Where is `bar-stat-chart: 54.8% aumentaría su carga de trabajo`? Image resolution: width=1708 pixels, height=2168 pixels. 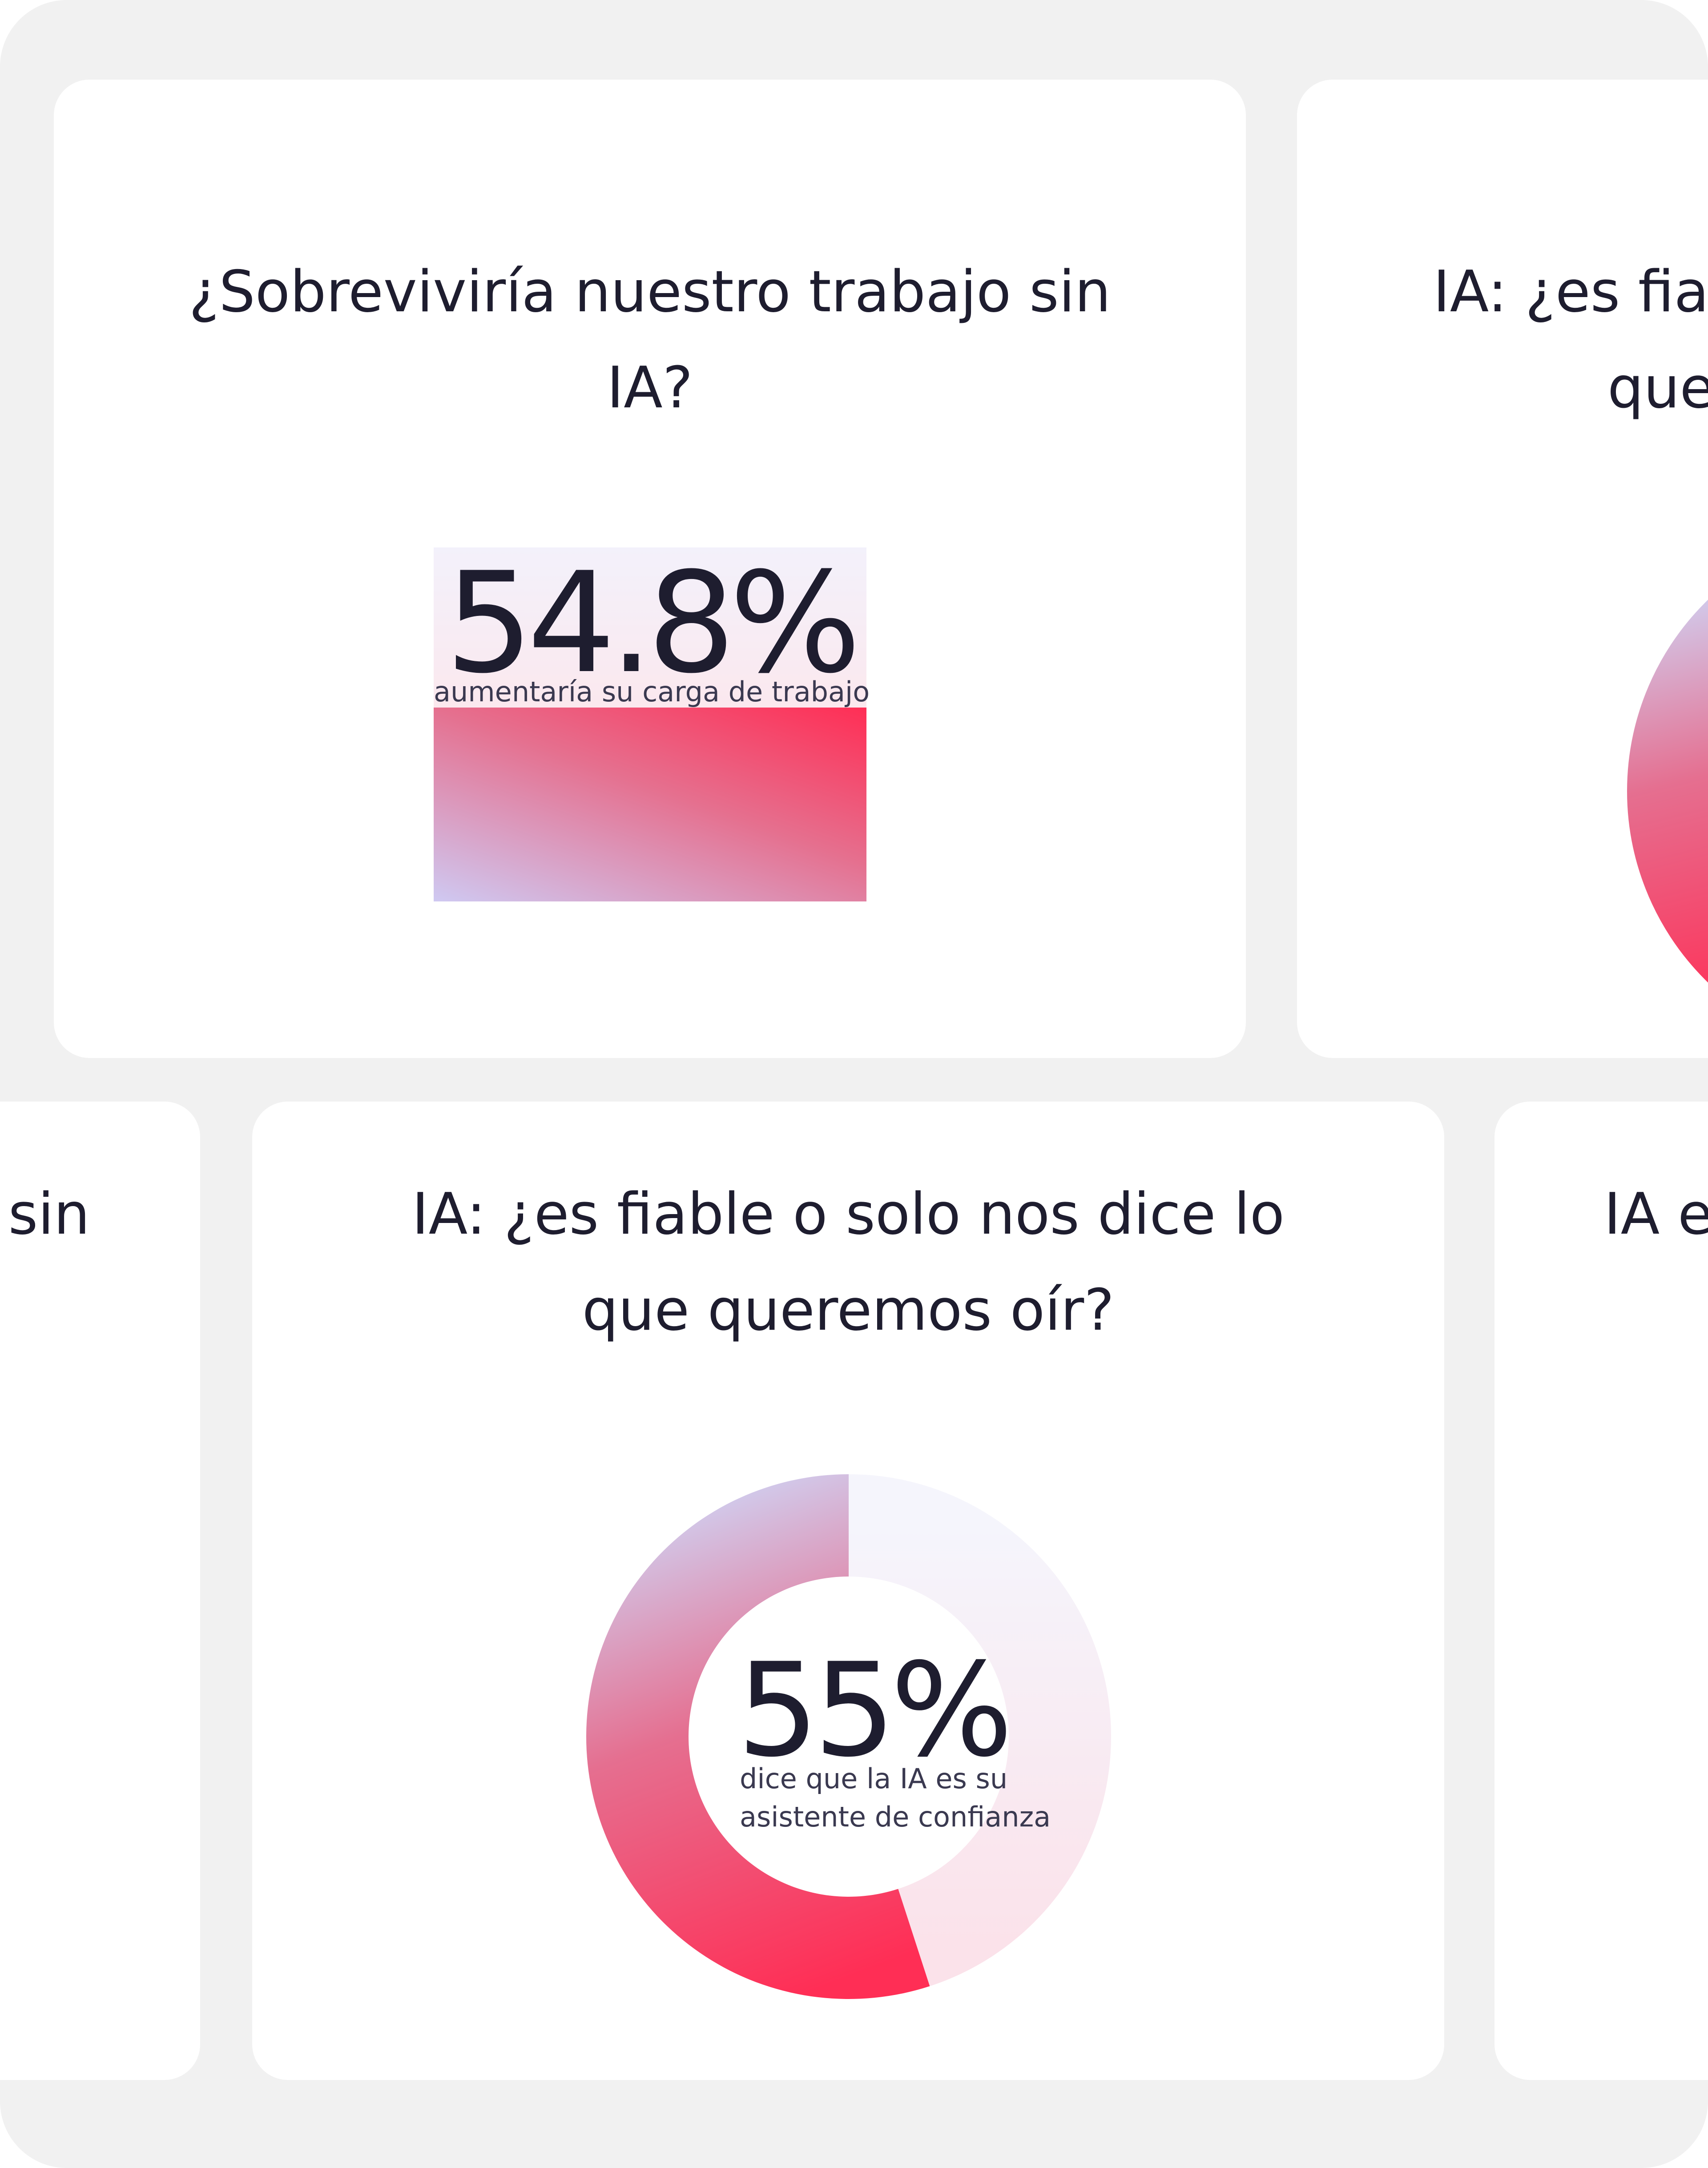
bar-stat-chart: 54.8% aumentaría su carga de trabajo is located at coordinates (650, 724).